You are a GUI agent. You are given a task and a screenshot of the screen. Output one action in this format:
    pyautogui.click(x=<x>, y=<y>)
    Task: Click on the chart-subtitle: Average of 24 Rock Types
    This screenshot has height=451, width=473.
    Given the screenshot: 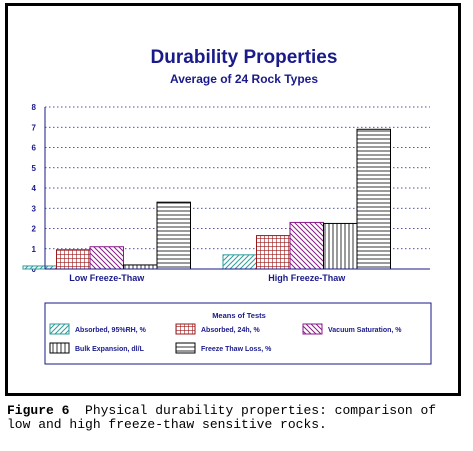 What is the action you would take?
    pyautogui.click(x=244, y=79)
    